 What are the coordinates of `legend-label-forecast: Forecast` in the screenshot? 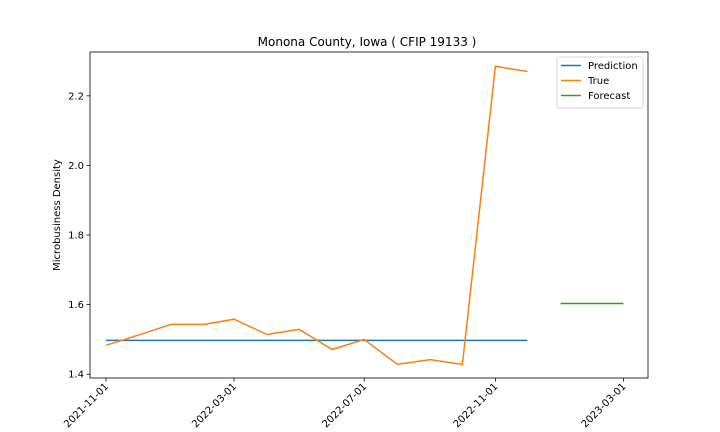 It's located at (609, 96).